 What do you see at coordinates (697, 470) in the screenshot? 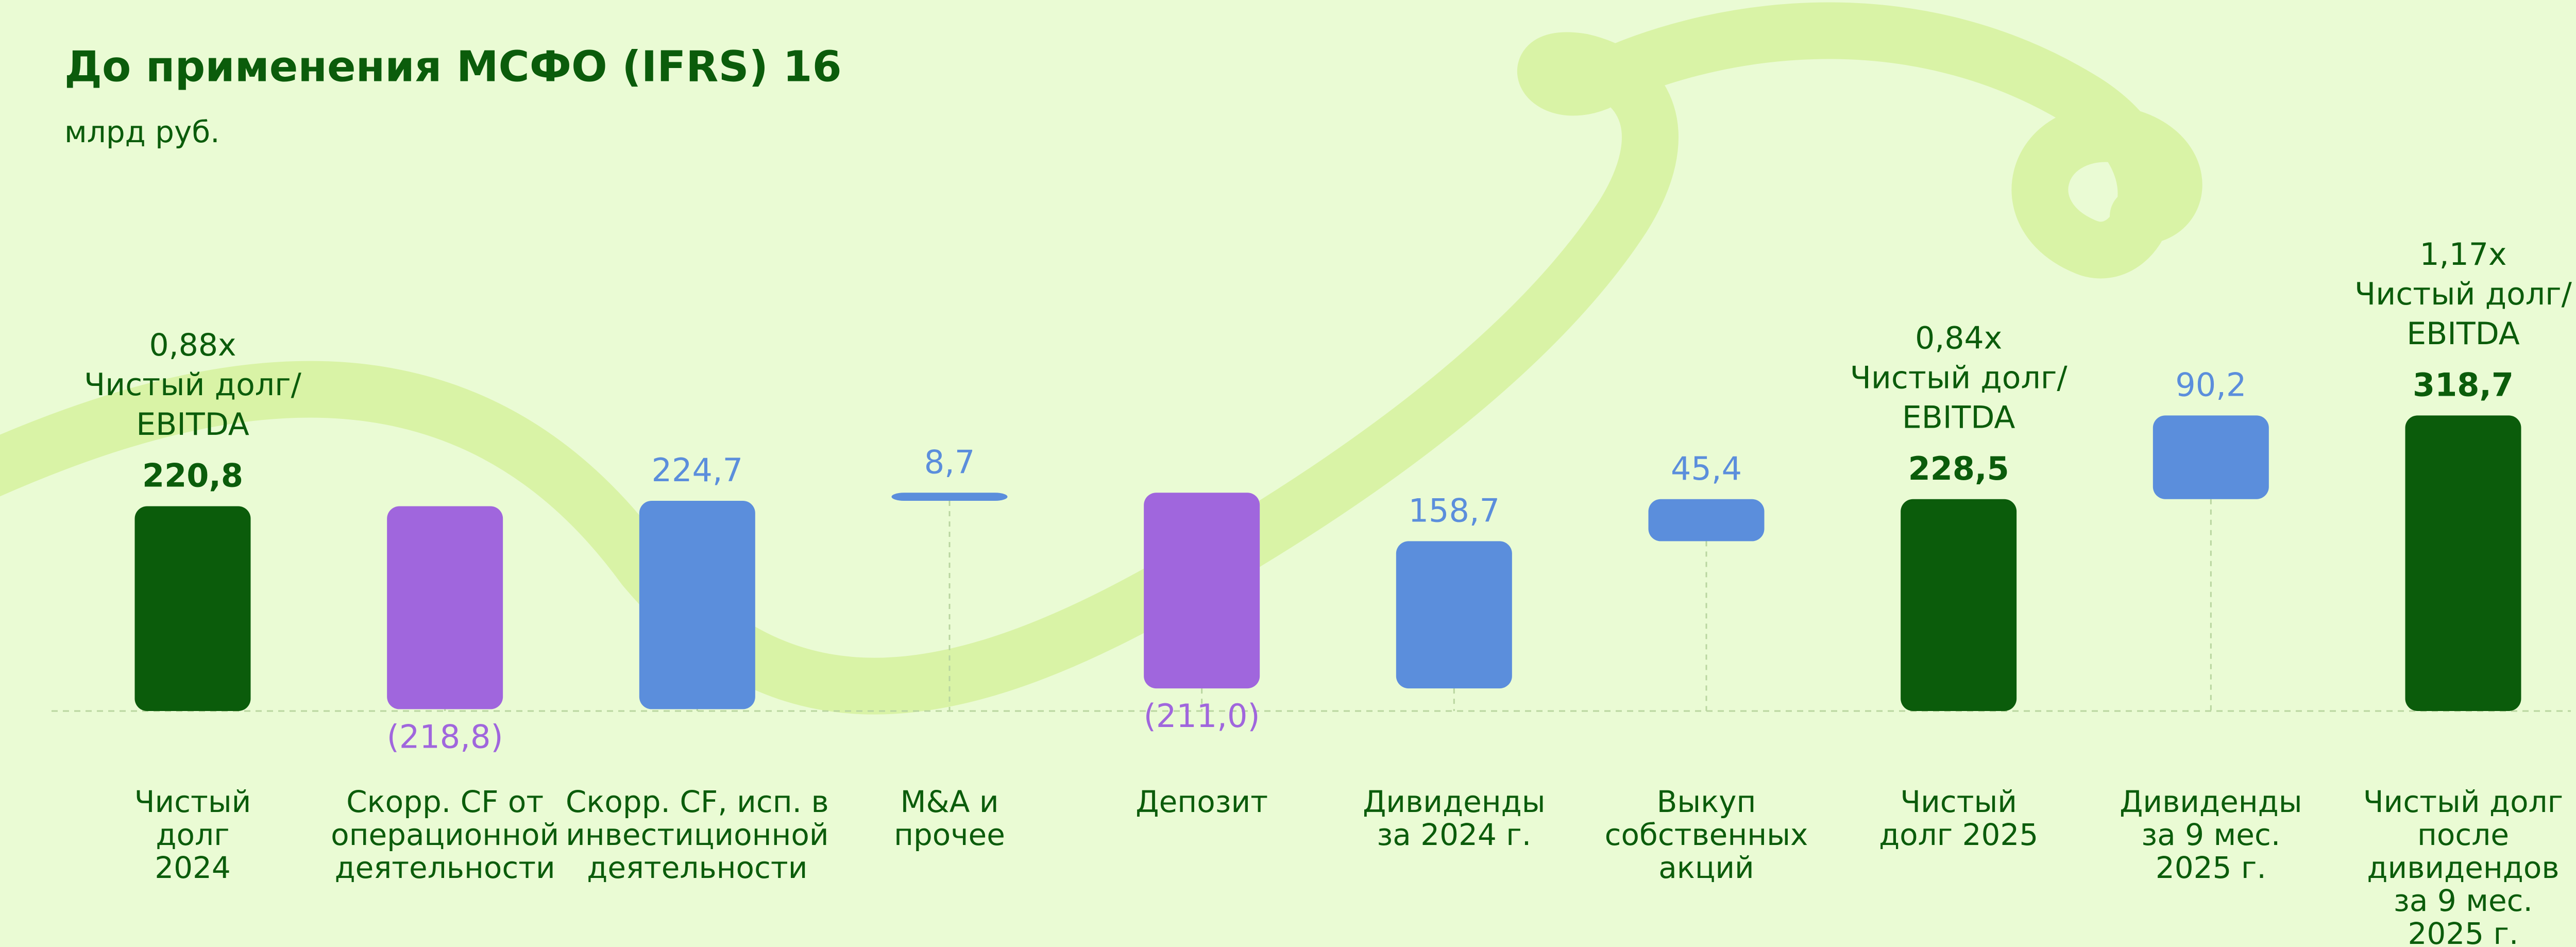
I see `value-label: 224,7` at bounding box center [697, 470].